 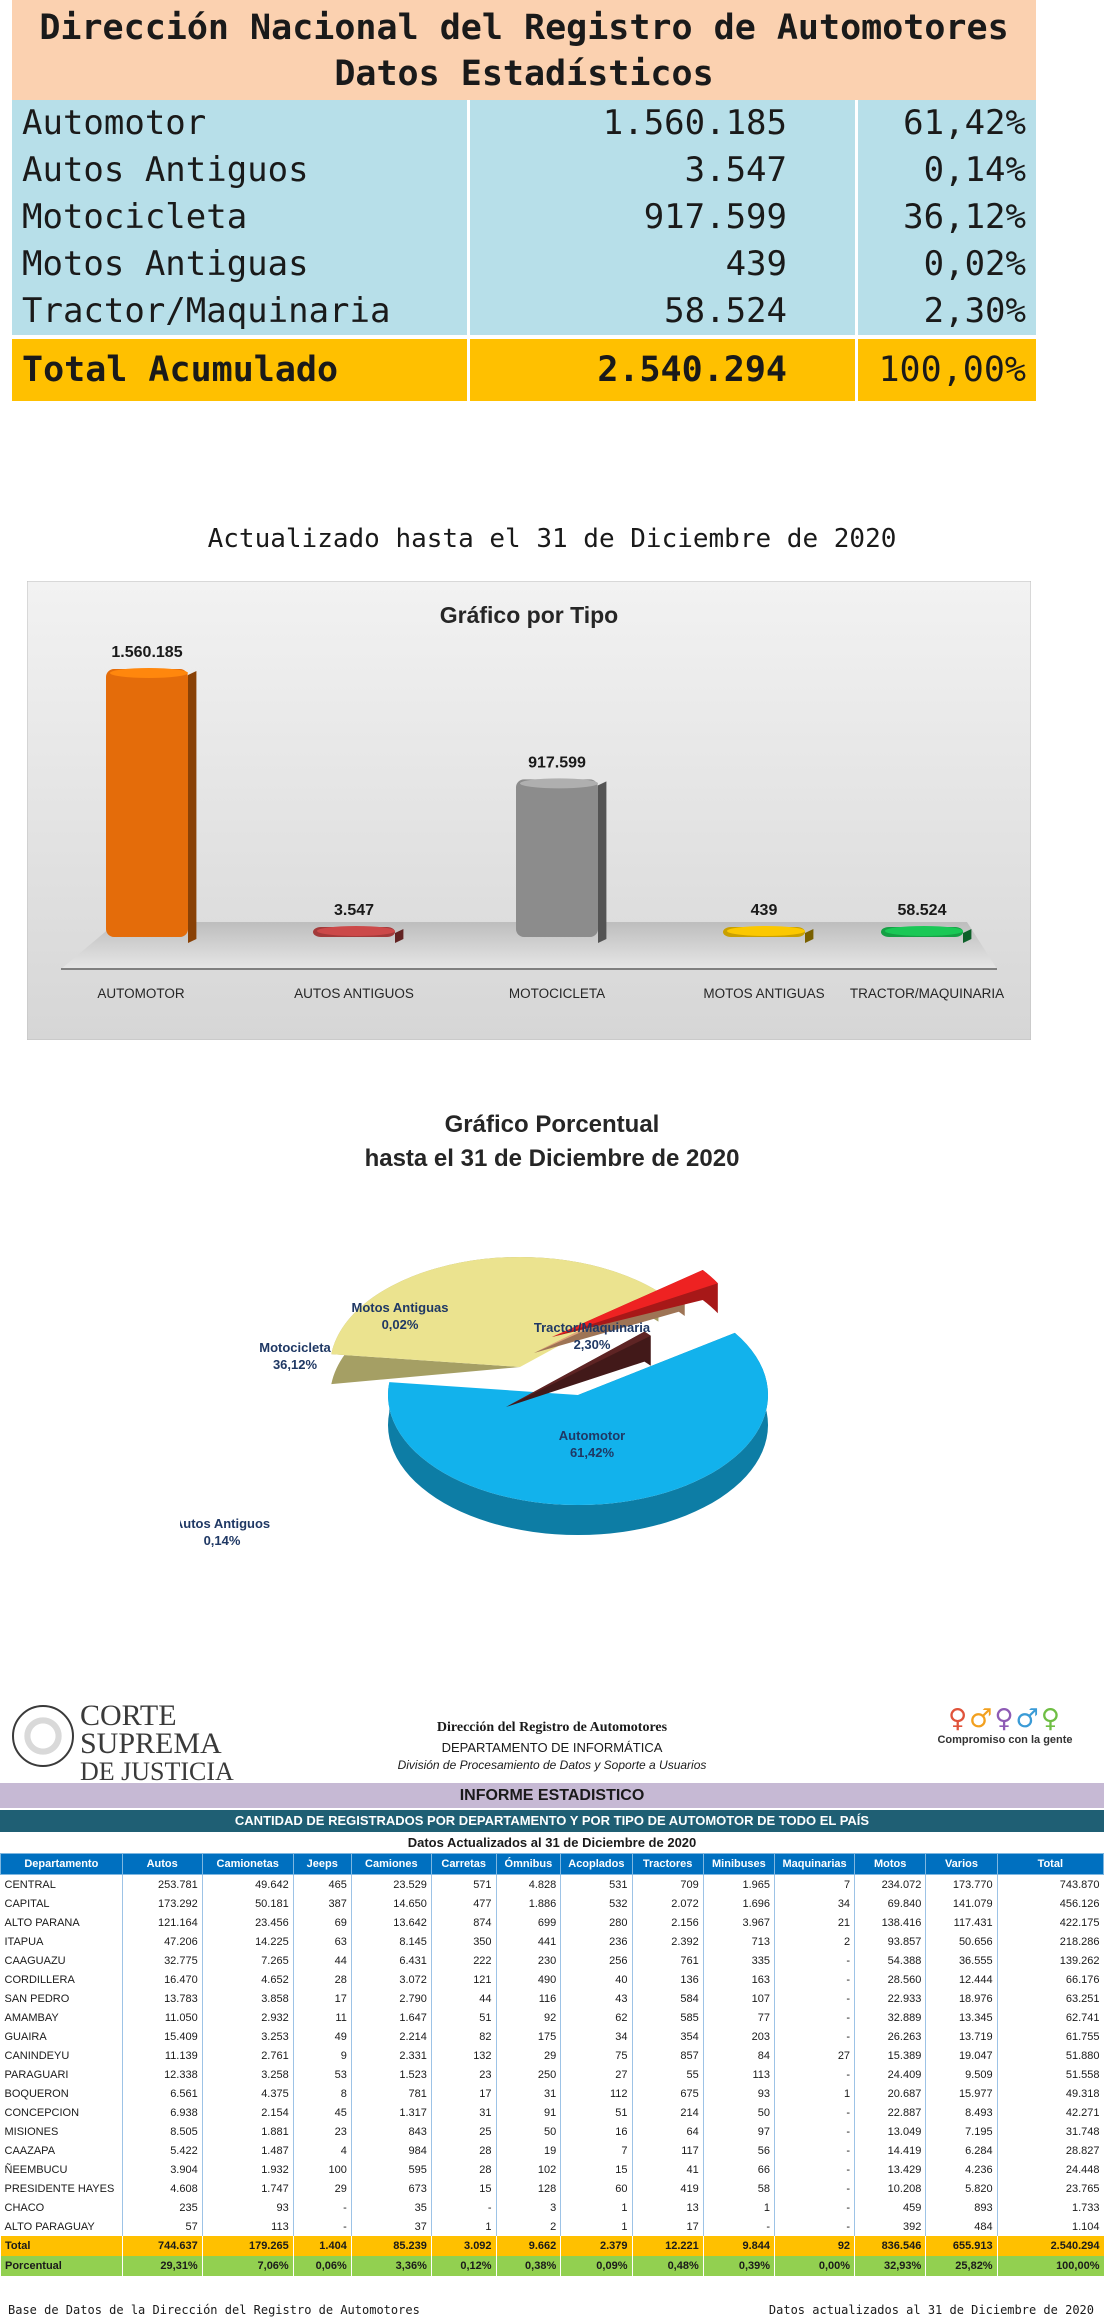 What do you see at coordinates (815, 1864) in the screenshot?
I see `column-header: Maquinarias` at bounding box center [815, 1864].